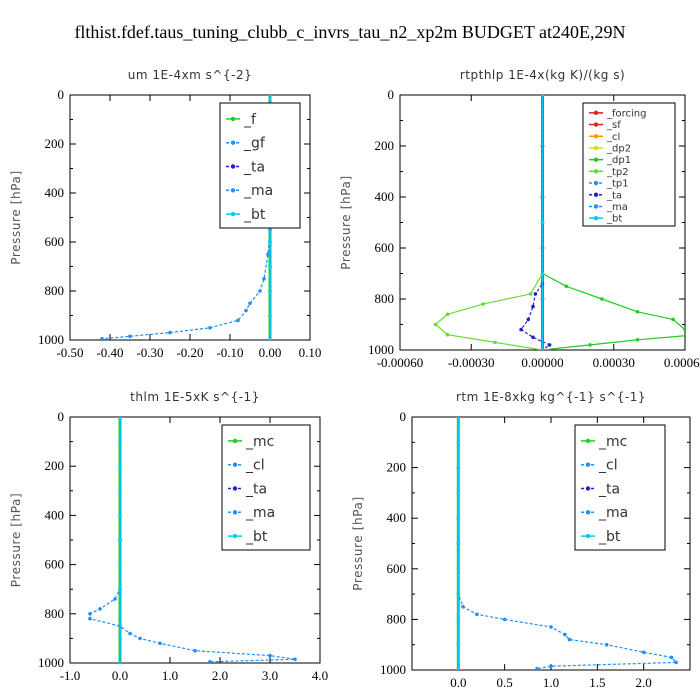  What do you see at coordinates (609, 489) in the screenshot?
I see `legend-label: _ta` at bounding box center [609, 489].